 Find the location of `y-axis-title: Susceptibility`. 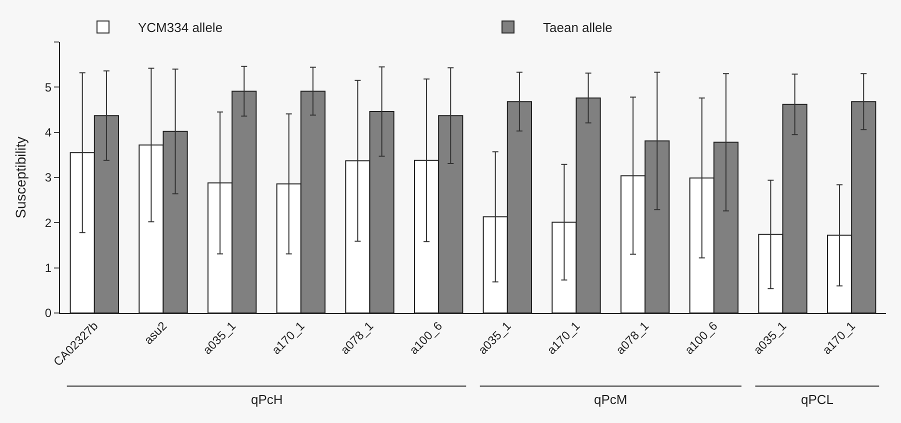

y-axis-title: Susceptibility is located at coordinates (20, 177).